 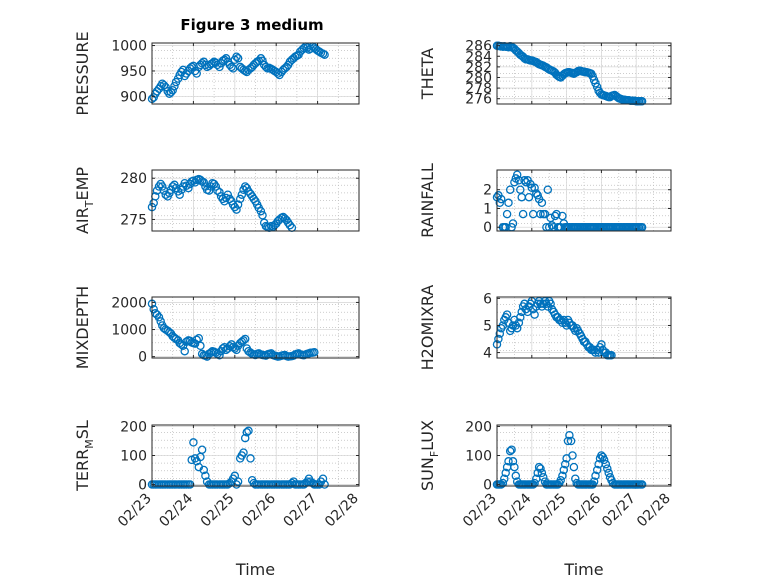 I want to click on subplot-row-2-right: 0 1 2 RAINFALL, so click(x=545, y=200).